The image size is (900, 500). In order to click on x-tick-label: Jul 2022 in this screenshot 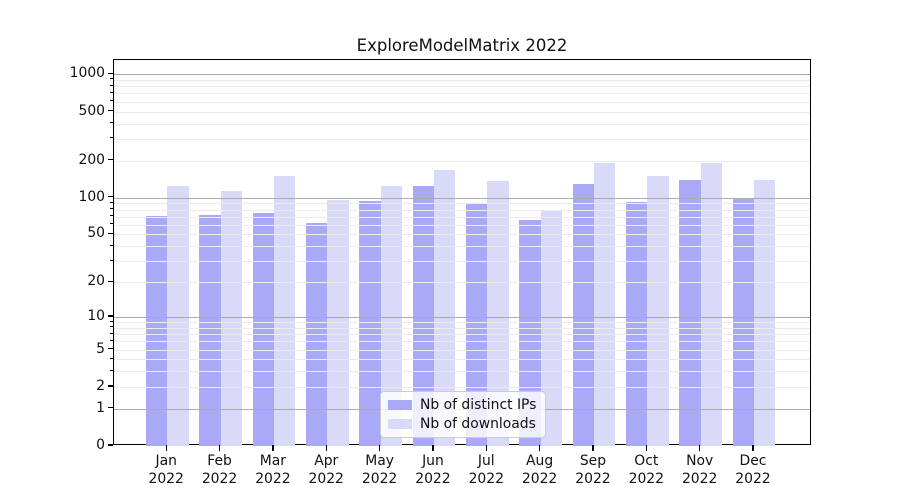, I will do `click(486, 470)`.